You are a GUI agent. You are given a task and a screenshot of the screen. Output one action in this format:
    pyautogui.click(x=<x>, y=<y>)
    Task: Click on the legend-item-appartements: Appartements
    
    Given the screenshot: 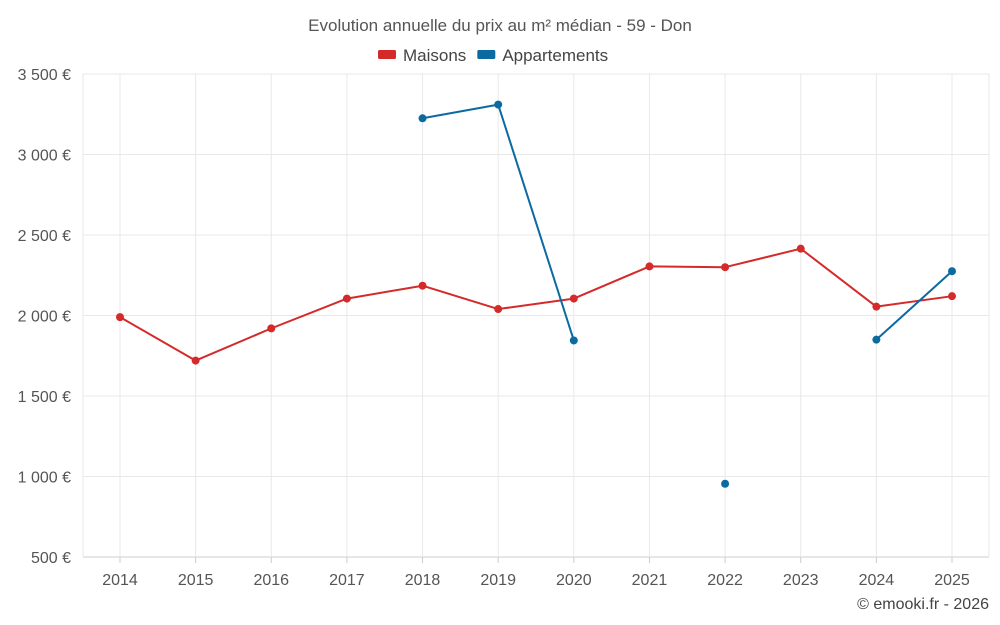 What is the action you would take?
    pyautogui.click(x=542, y=55)
    